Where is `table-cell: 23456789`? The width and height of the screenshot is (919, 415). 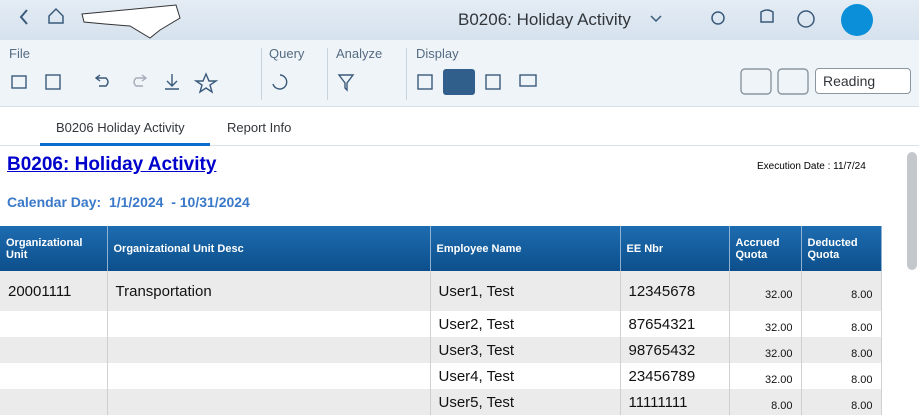 table-cell: 23456789 is located at coordinates (675, 376).